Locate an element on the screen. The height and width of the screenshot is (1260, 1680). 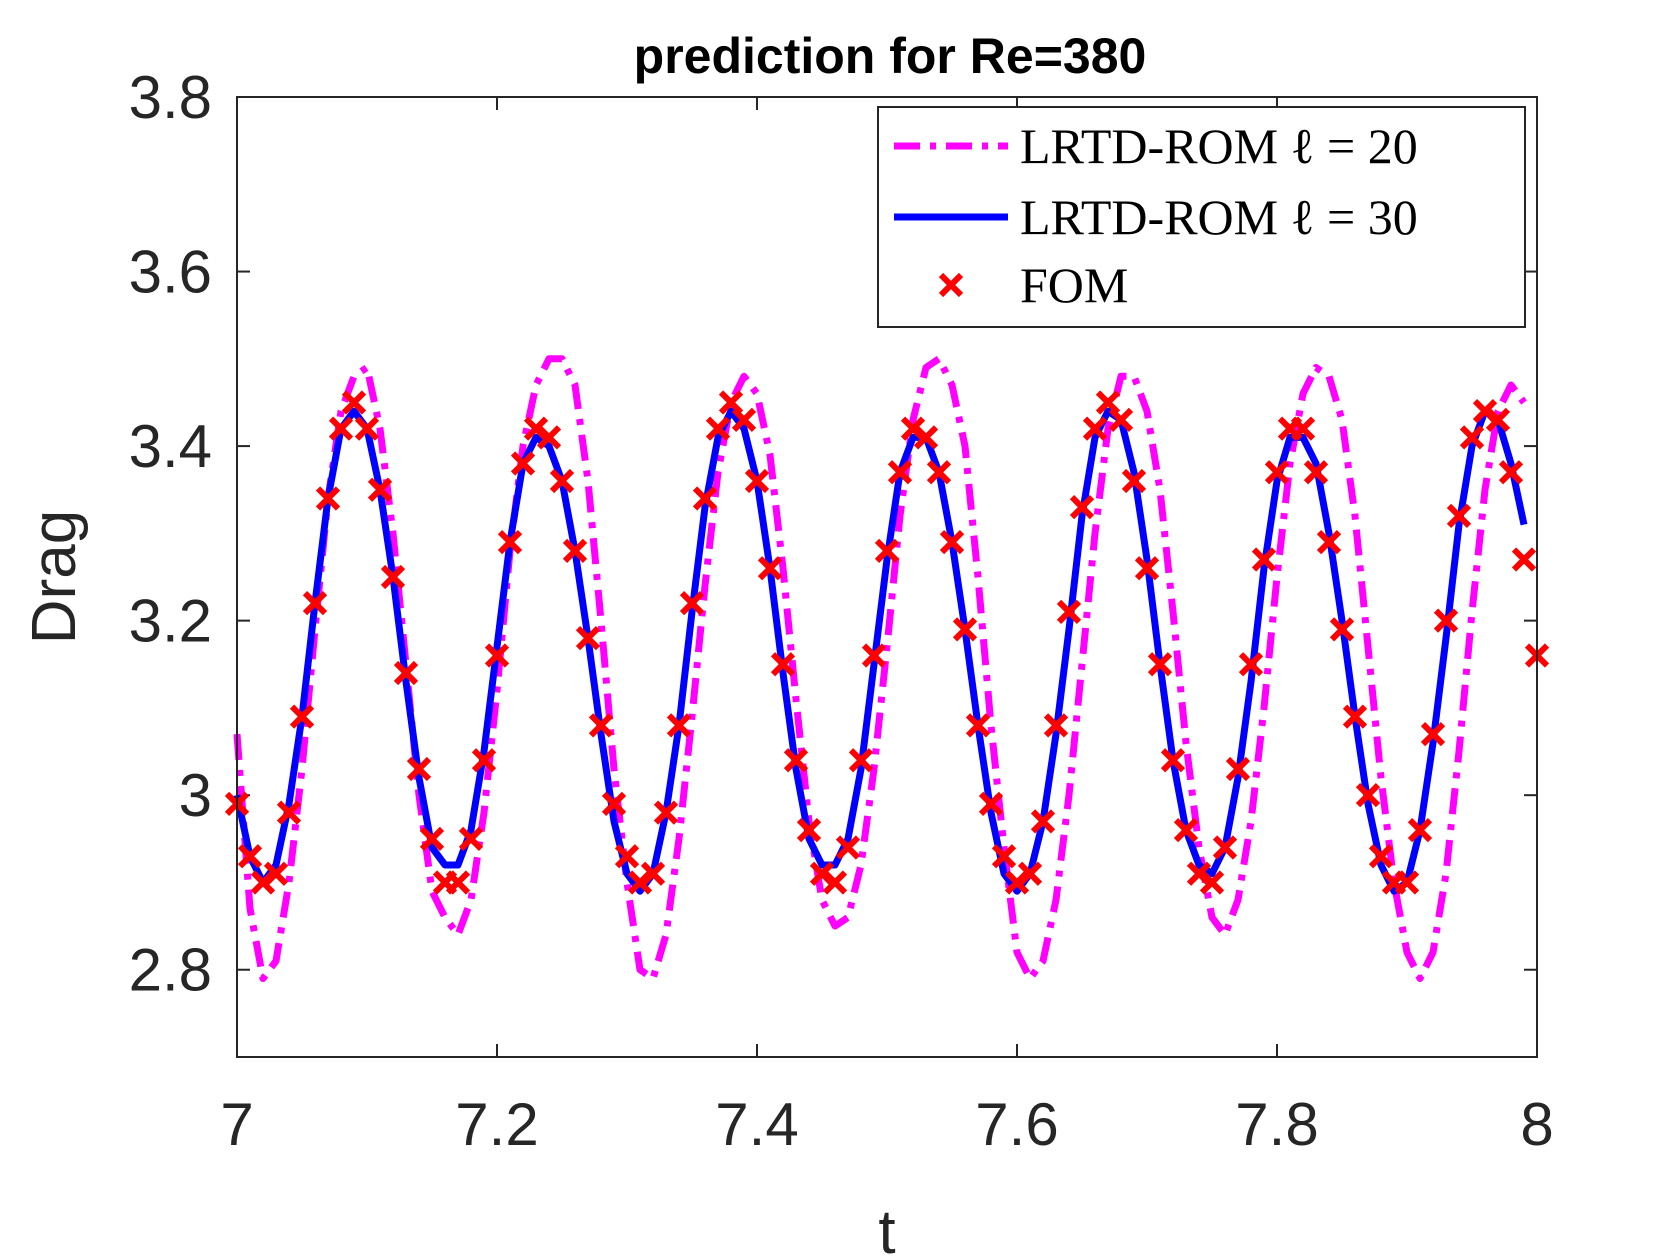
y-tick-label: 3.4 is located at coordinates (170, 446).